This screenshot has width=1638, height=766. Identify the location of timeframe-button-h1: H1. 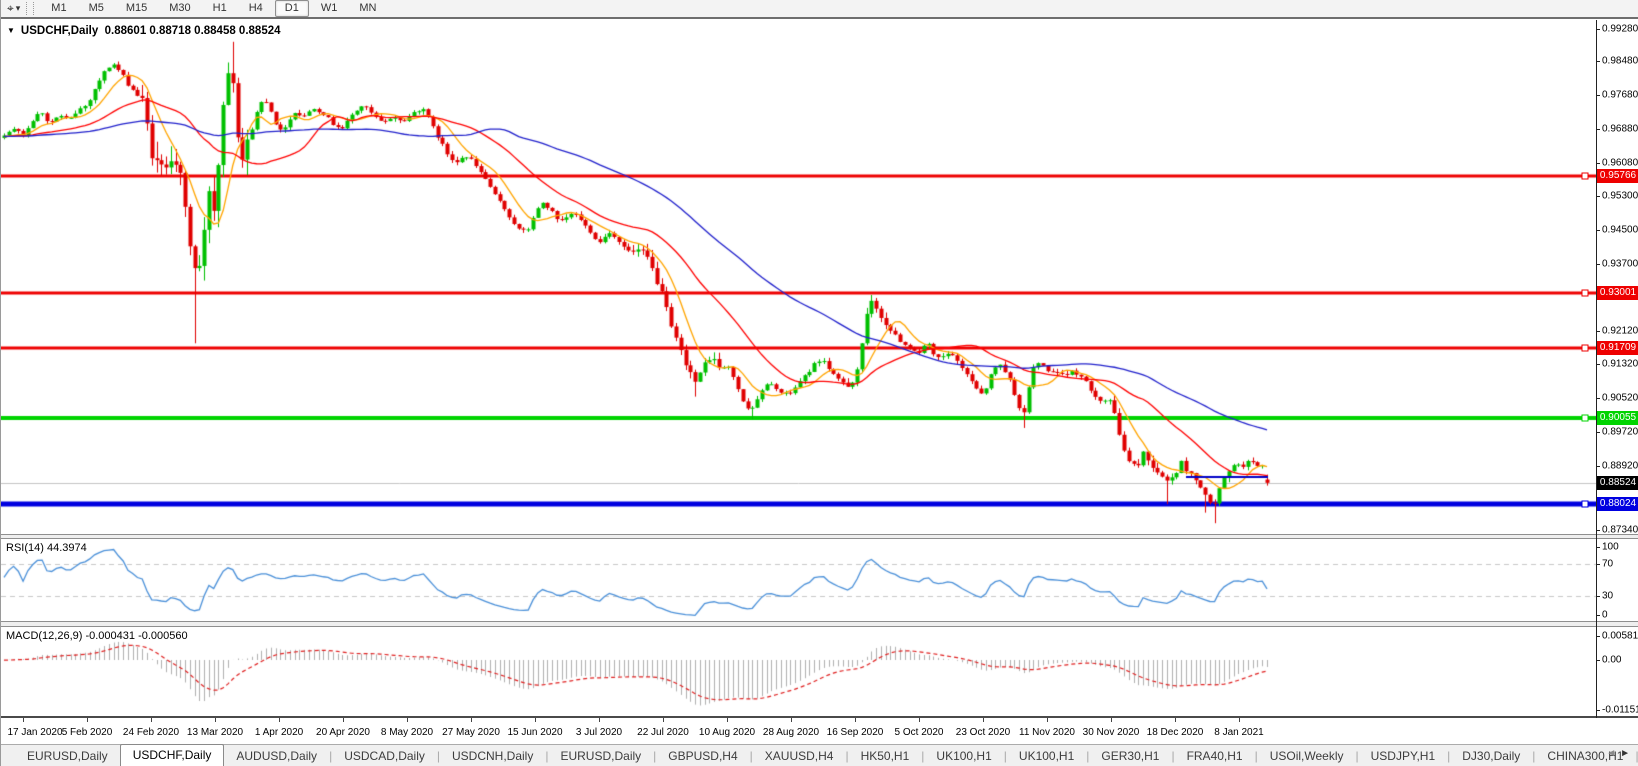
(219, 8).